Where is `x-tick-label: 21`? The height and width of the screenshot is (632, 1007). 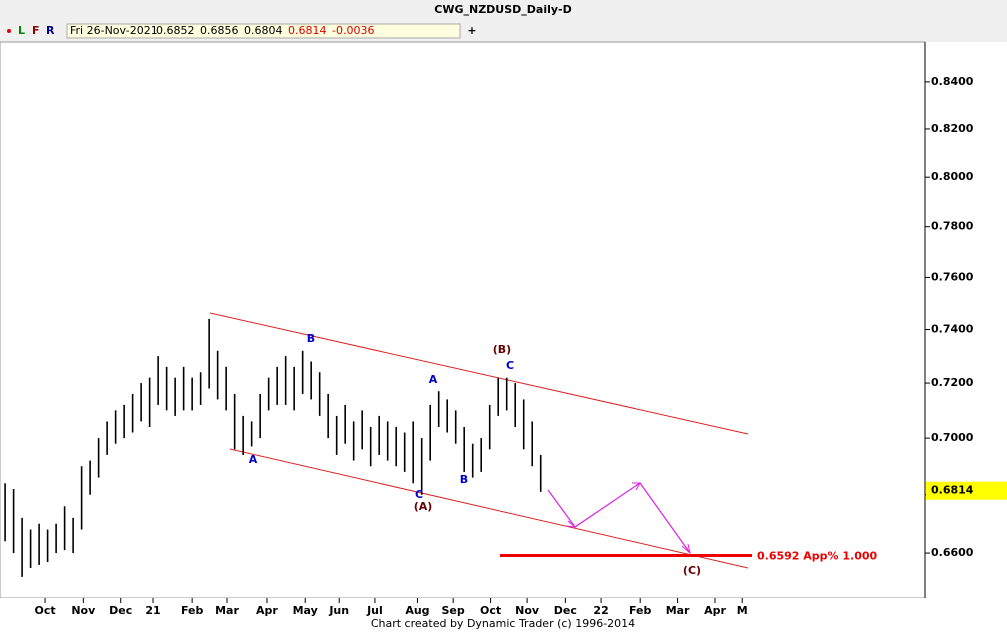
x-tick-label: 21 is located at coordinates (152, 610).